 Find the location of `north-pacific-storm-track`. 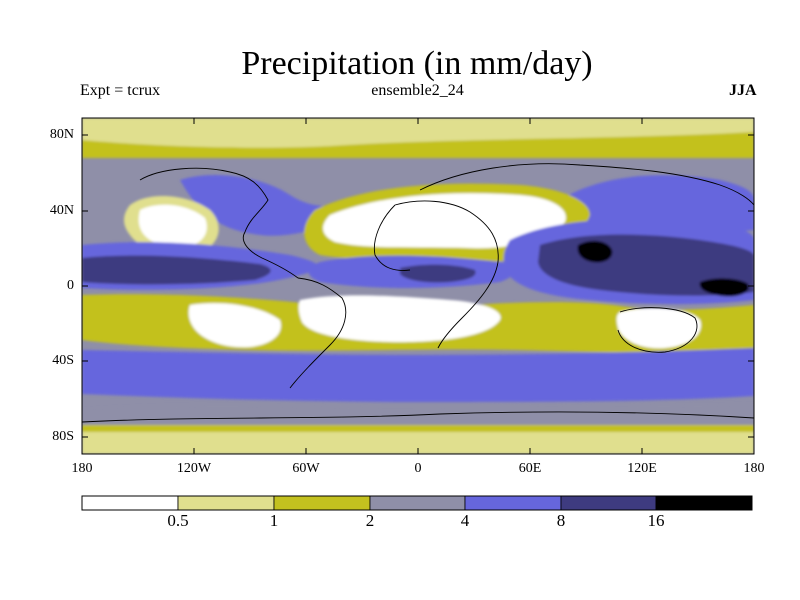

north-pacific-storm-track is located at coordinates (657, 204).